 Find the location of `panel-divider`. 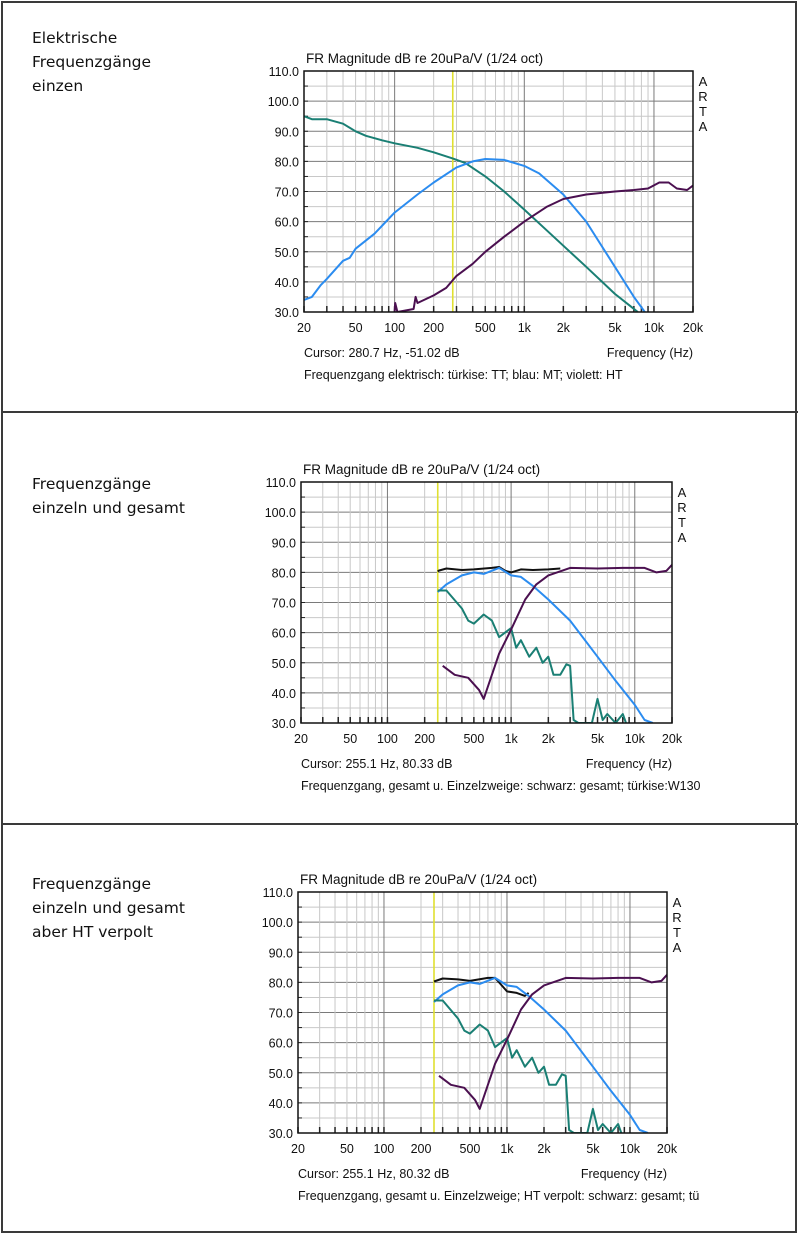

panel-divider is located at coordinates (399, 824).